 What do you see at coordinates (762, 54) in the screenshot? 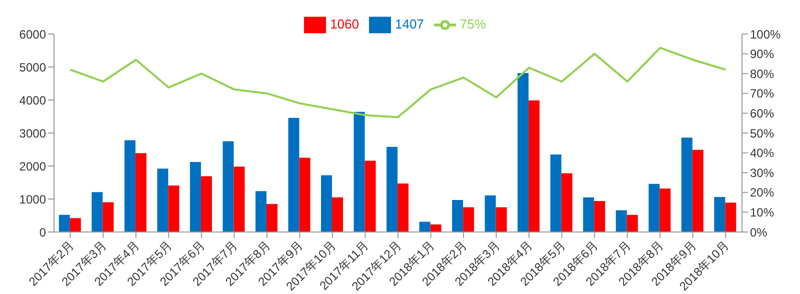
I see `y2-tick-label: 90%` at bounding box center [762, 54].